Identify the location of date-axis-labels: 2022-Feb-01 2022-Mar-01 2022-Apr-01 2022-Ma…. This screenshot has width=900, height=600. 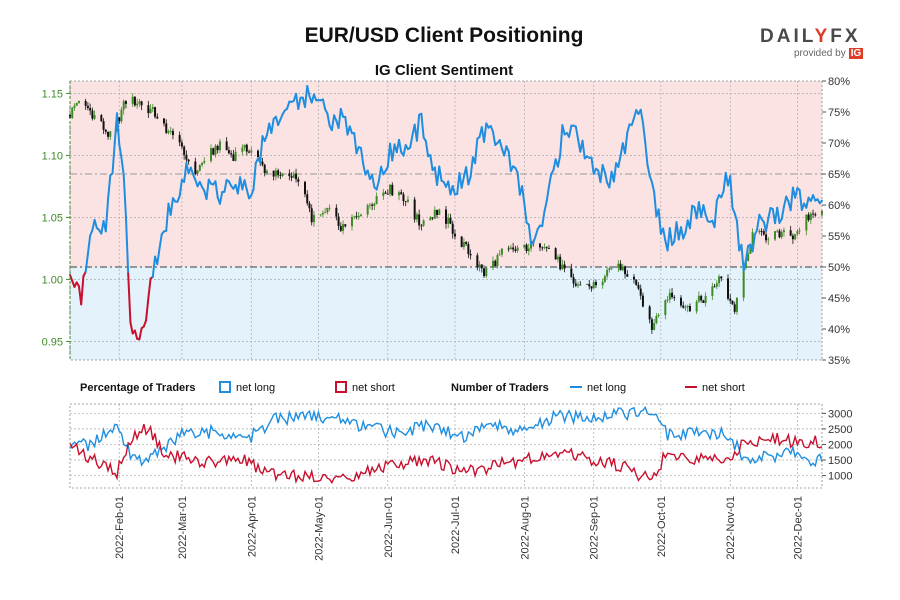
(459, 528).